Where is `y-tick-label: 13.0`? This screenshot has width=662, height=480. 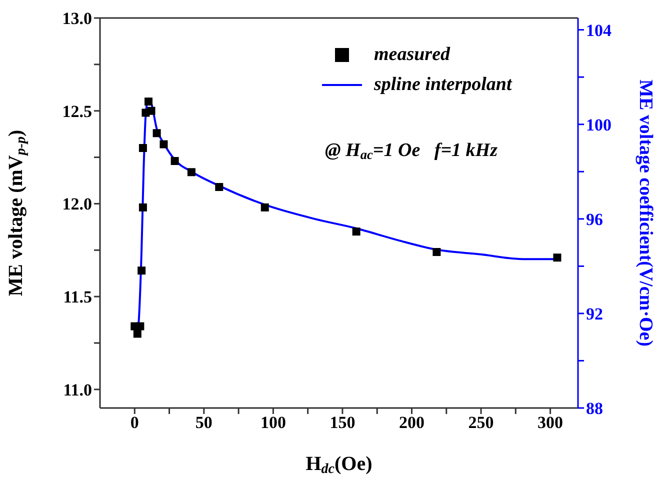
y-tick-label: 13.0 is located at coordinates (77, 18).